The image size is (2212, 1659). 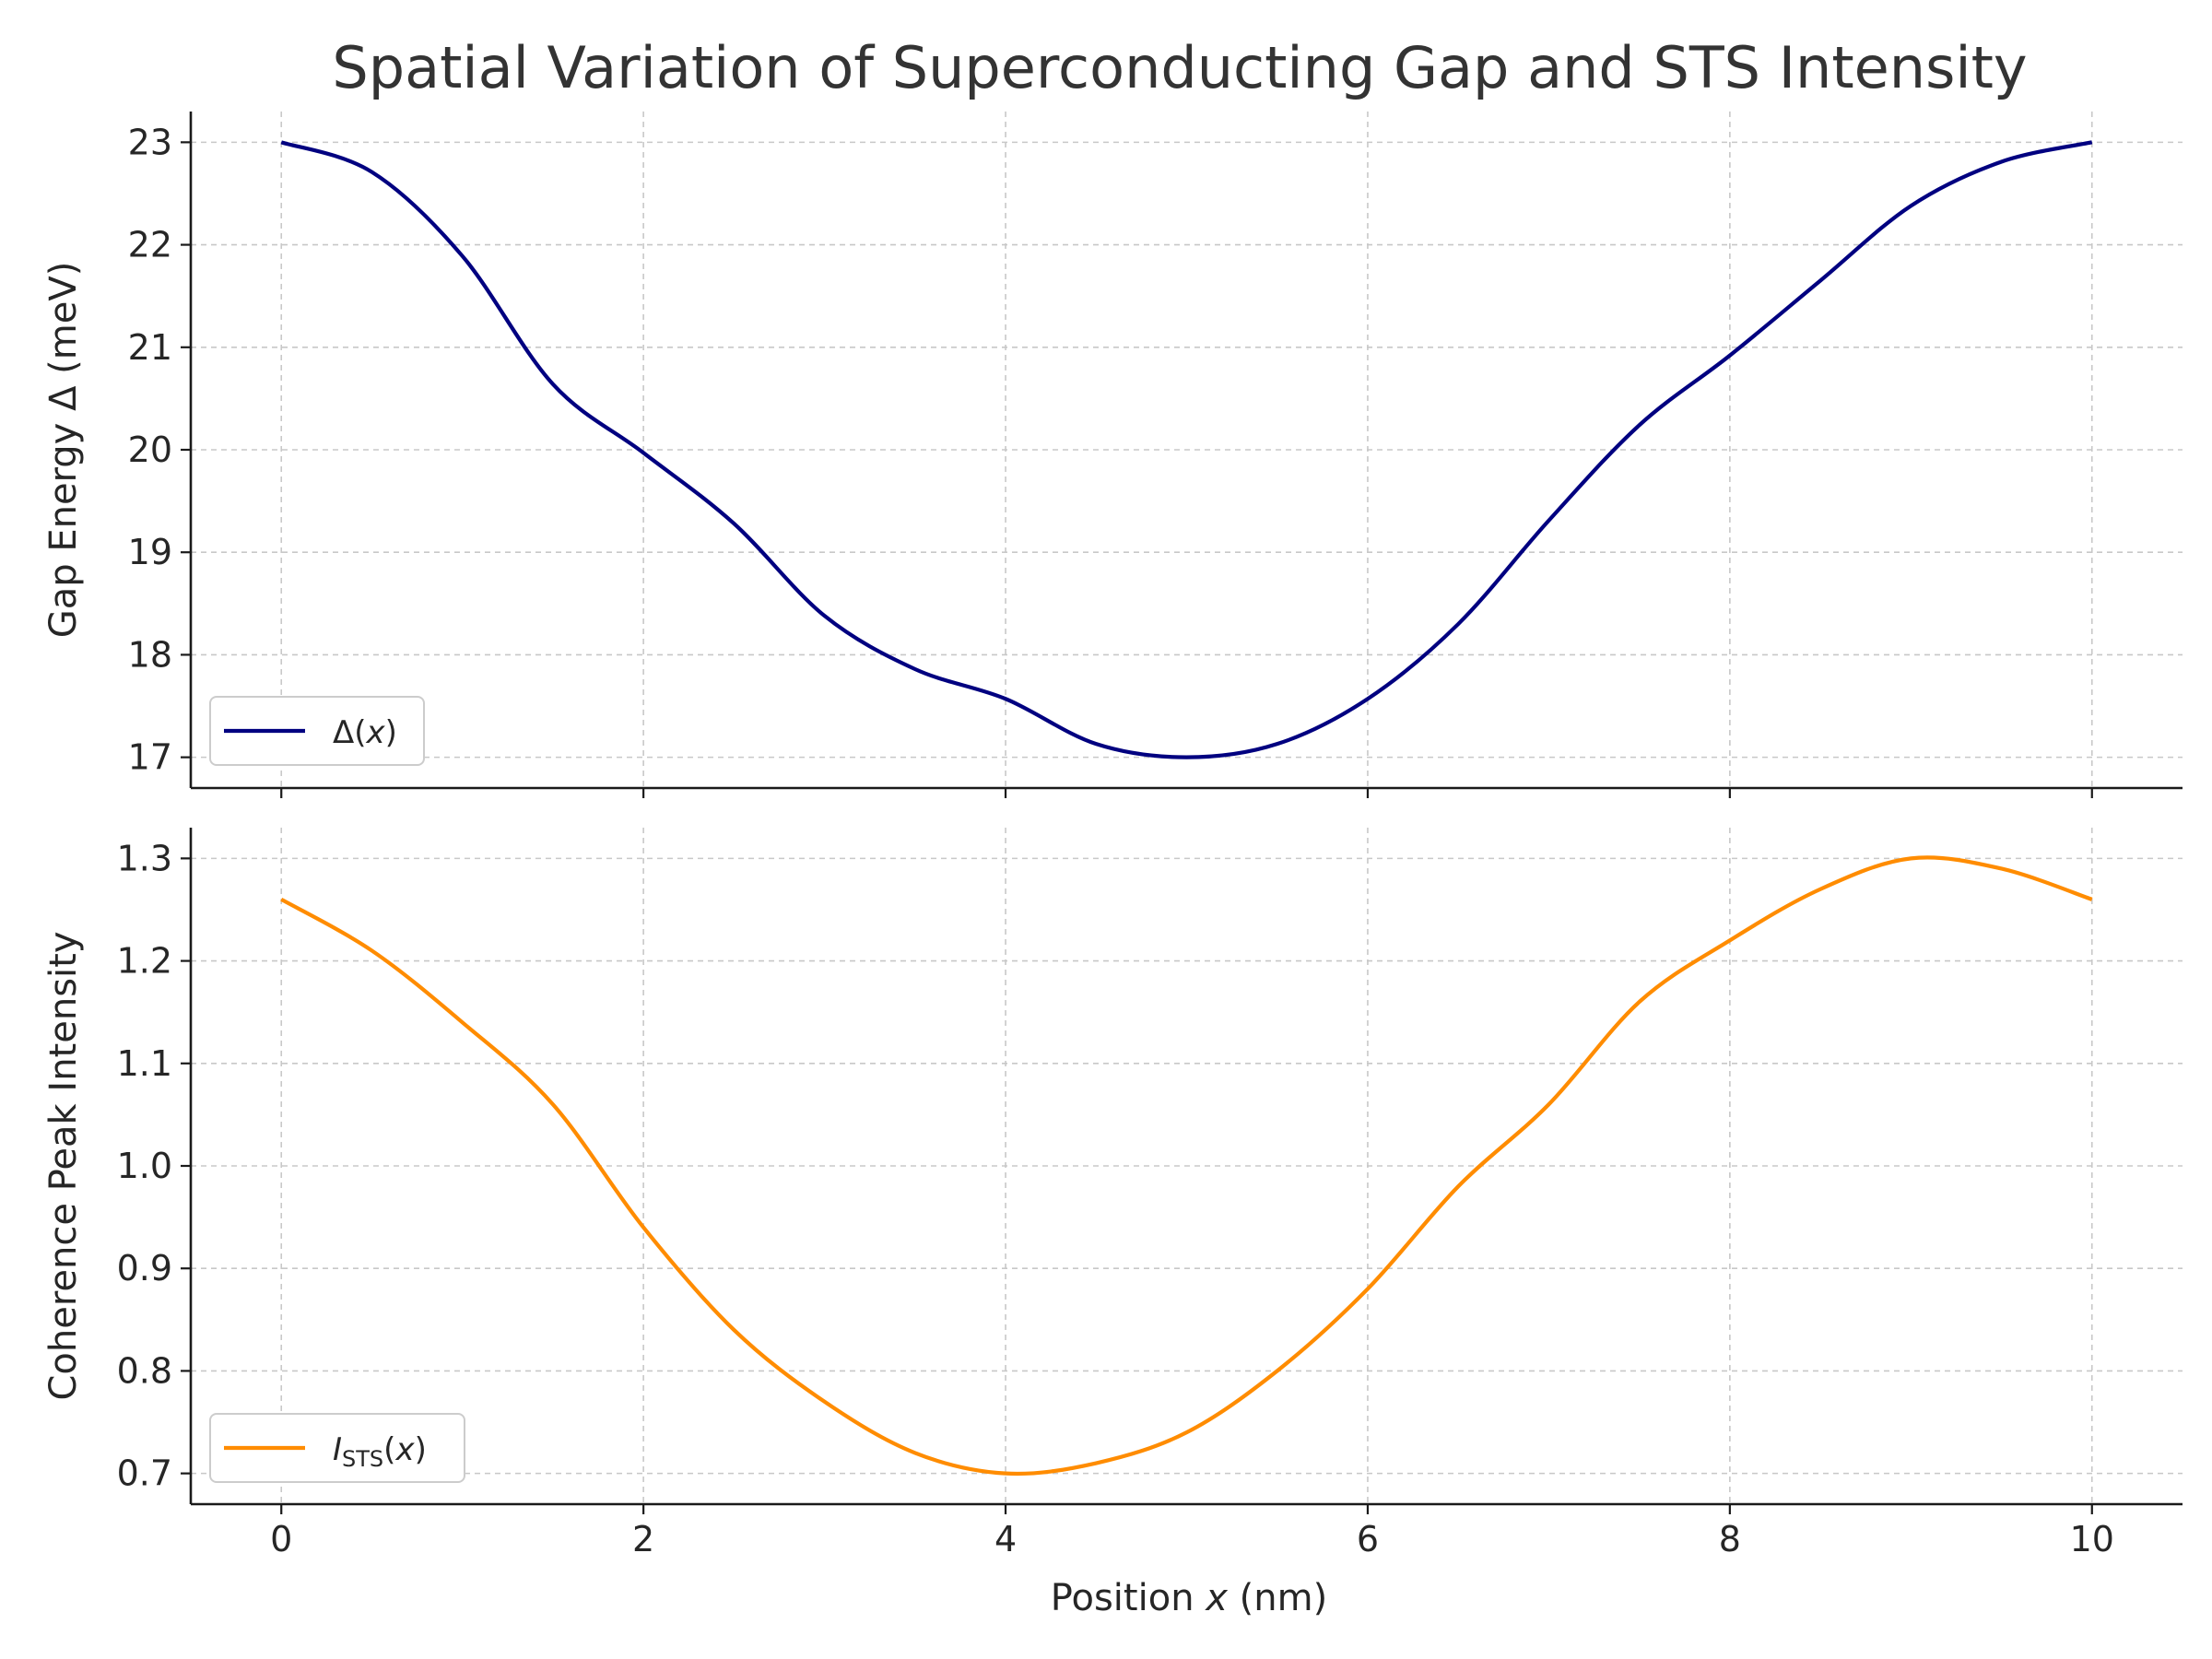 I want to click on x-ticks: 0 2 4 6 8 10, so click(x=1192, y=1539).